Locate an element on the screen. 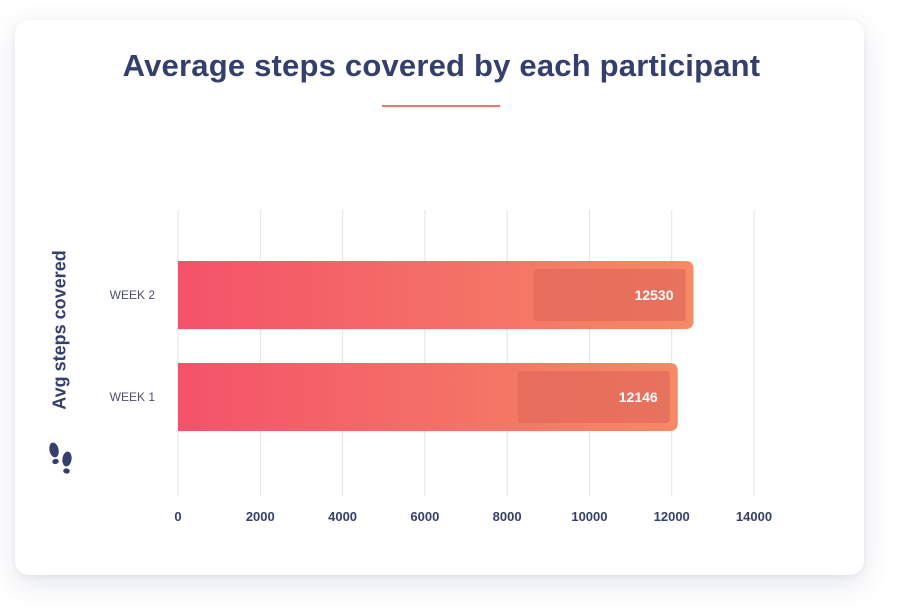 The width and height of the screenshot is (917, 615). data-label: 12146 is located at coordinates (638, 397).